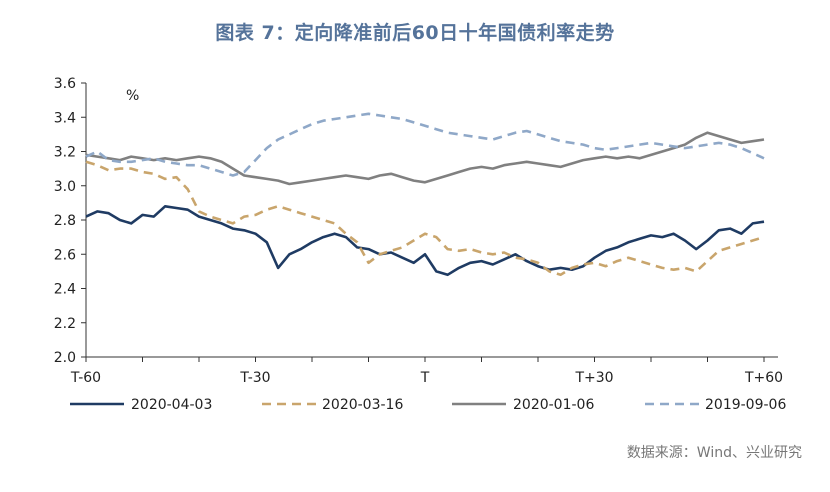  Describe the element at coordinates (171, 405) in the screenshot. I see `legend-label: 2020-04-03` at that location.